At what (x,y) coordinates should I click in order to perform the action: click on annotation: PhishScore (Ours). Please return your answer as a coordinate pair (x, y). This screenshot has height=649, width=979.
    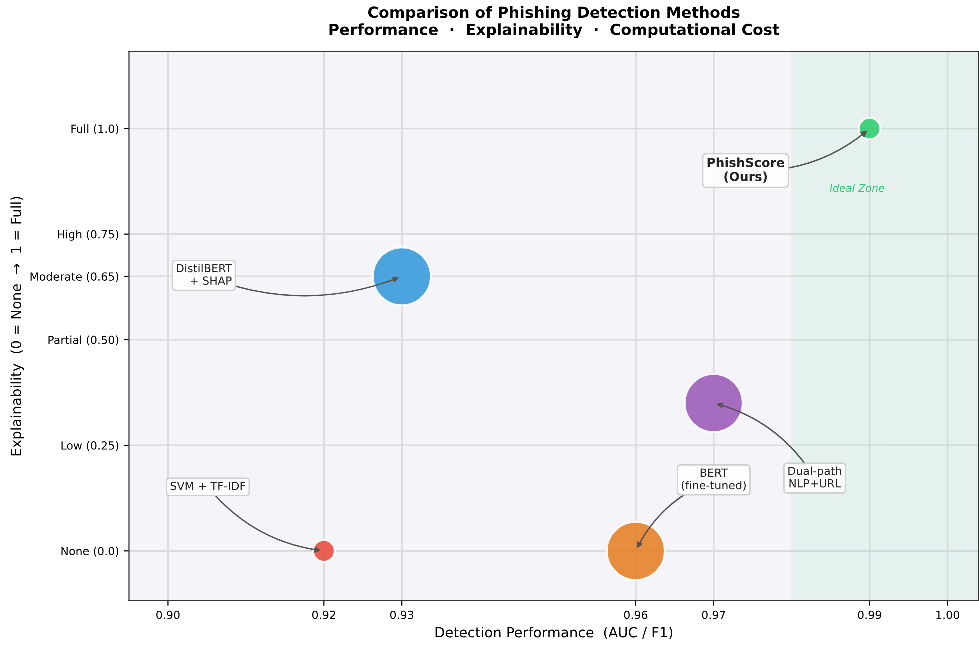
    Looking at the image, I should click on (746, 170).